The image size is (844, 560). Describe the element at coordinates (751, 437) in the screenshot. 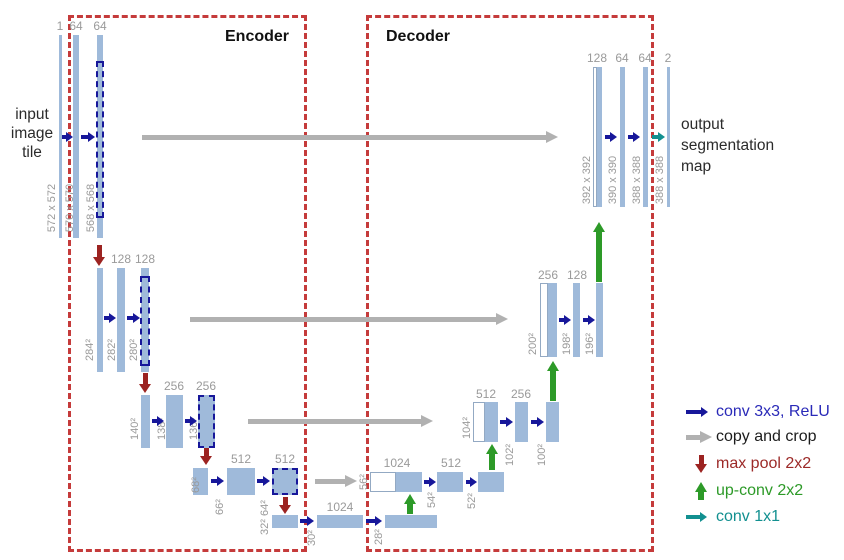

I see `legend-item-copy-and-crop: copy and crop` at that location.